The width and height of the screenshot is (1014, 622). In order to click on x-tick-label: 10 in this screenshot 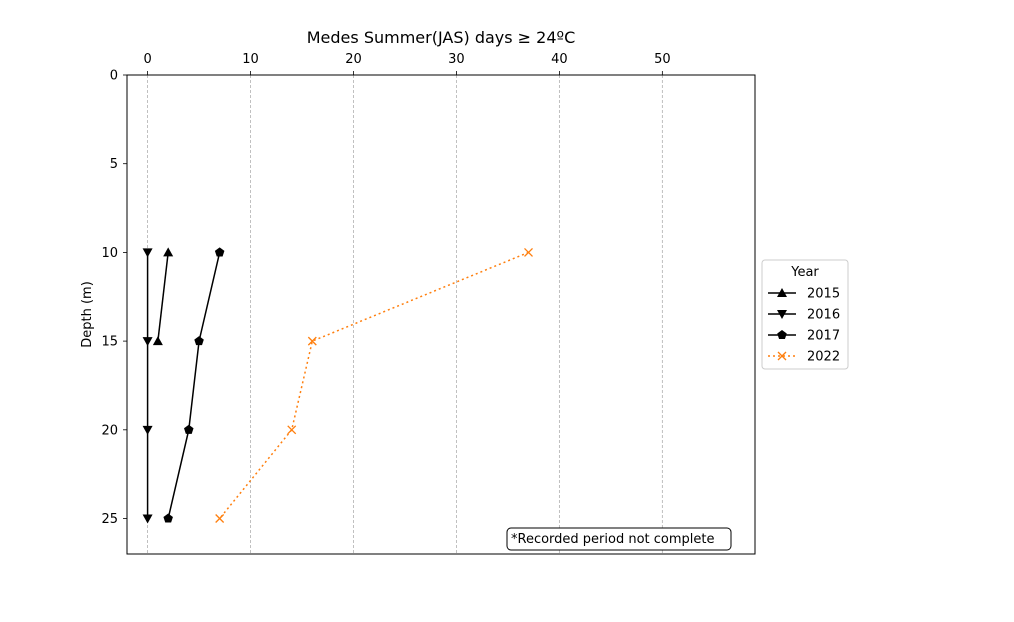, I will do `click(250, 59)`.